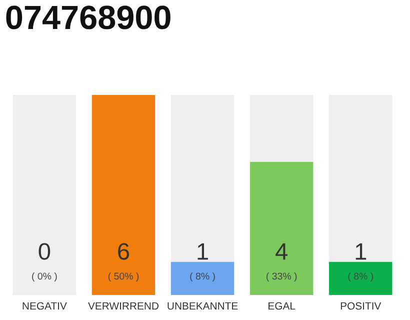 The width and height of the screenshot is (410, 320). What do you see at coordinates (282, 306) in the screenshot?
I see `x-tick-label: EGAL` at bounding box center [282, 306].